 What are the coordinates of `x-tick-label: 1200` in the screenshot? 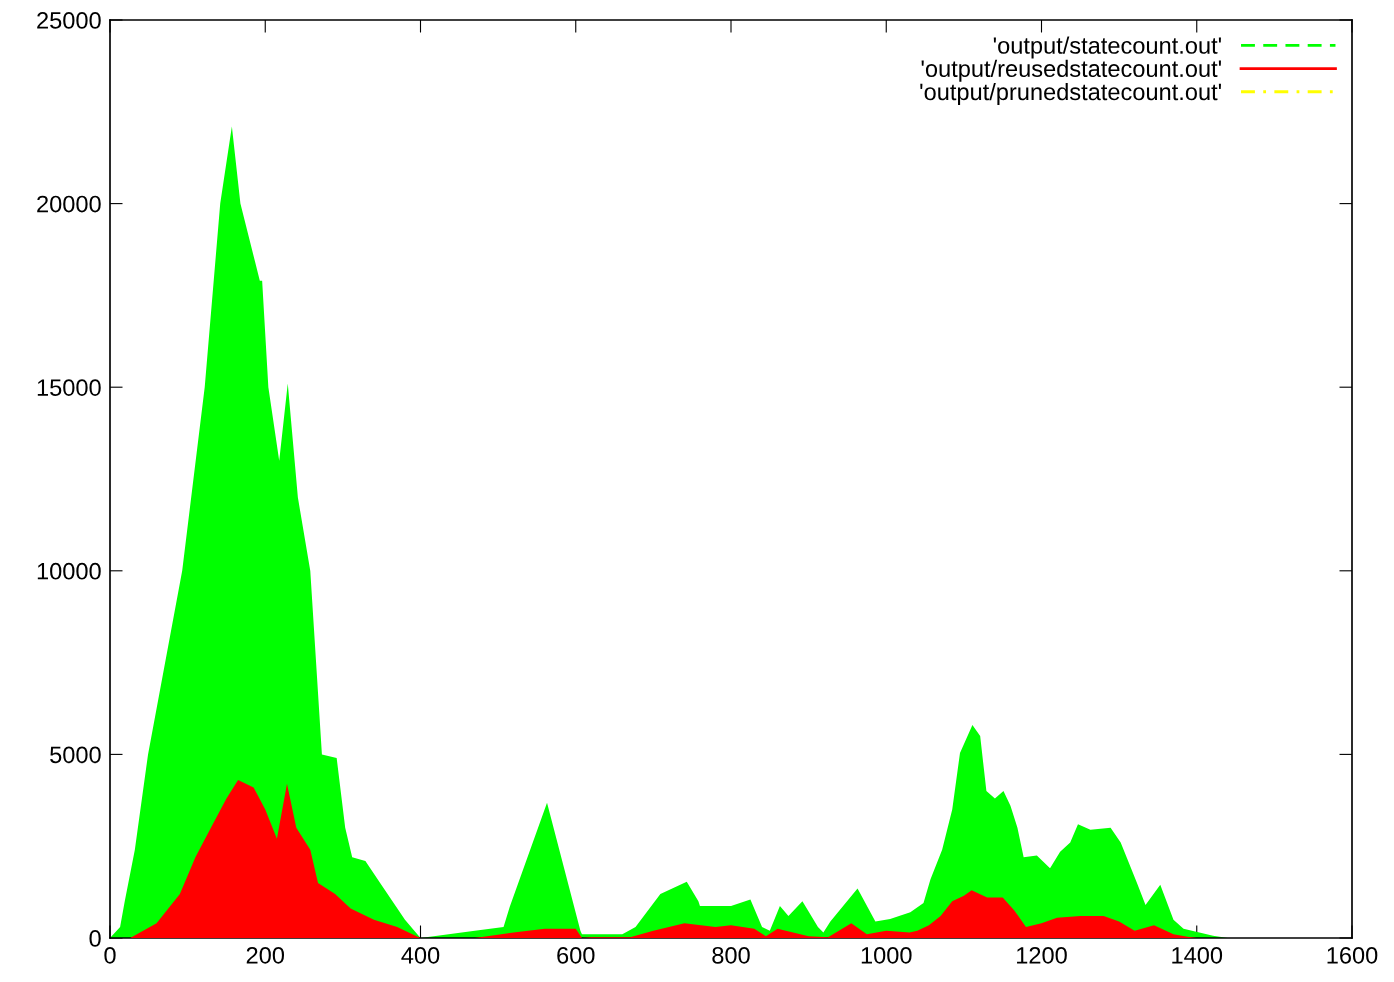 It's located at (1042, 955).